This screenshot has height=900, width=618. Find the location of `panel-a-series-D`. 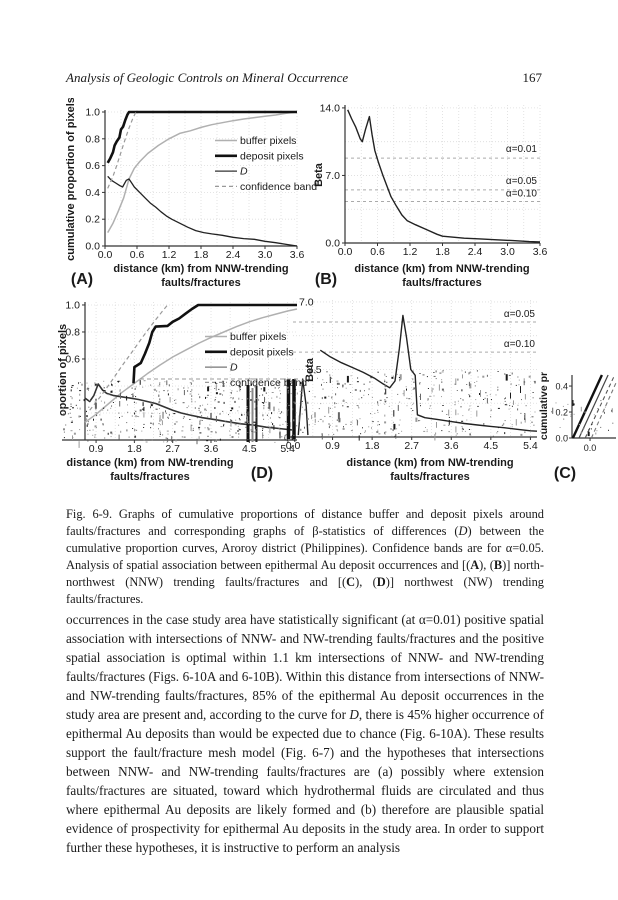

panel-a-series-D is located at coordinates (202, 211).